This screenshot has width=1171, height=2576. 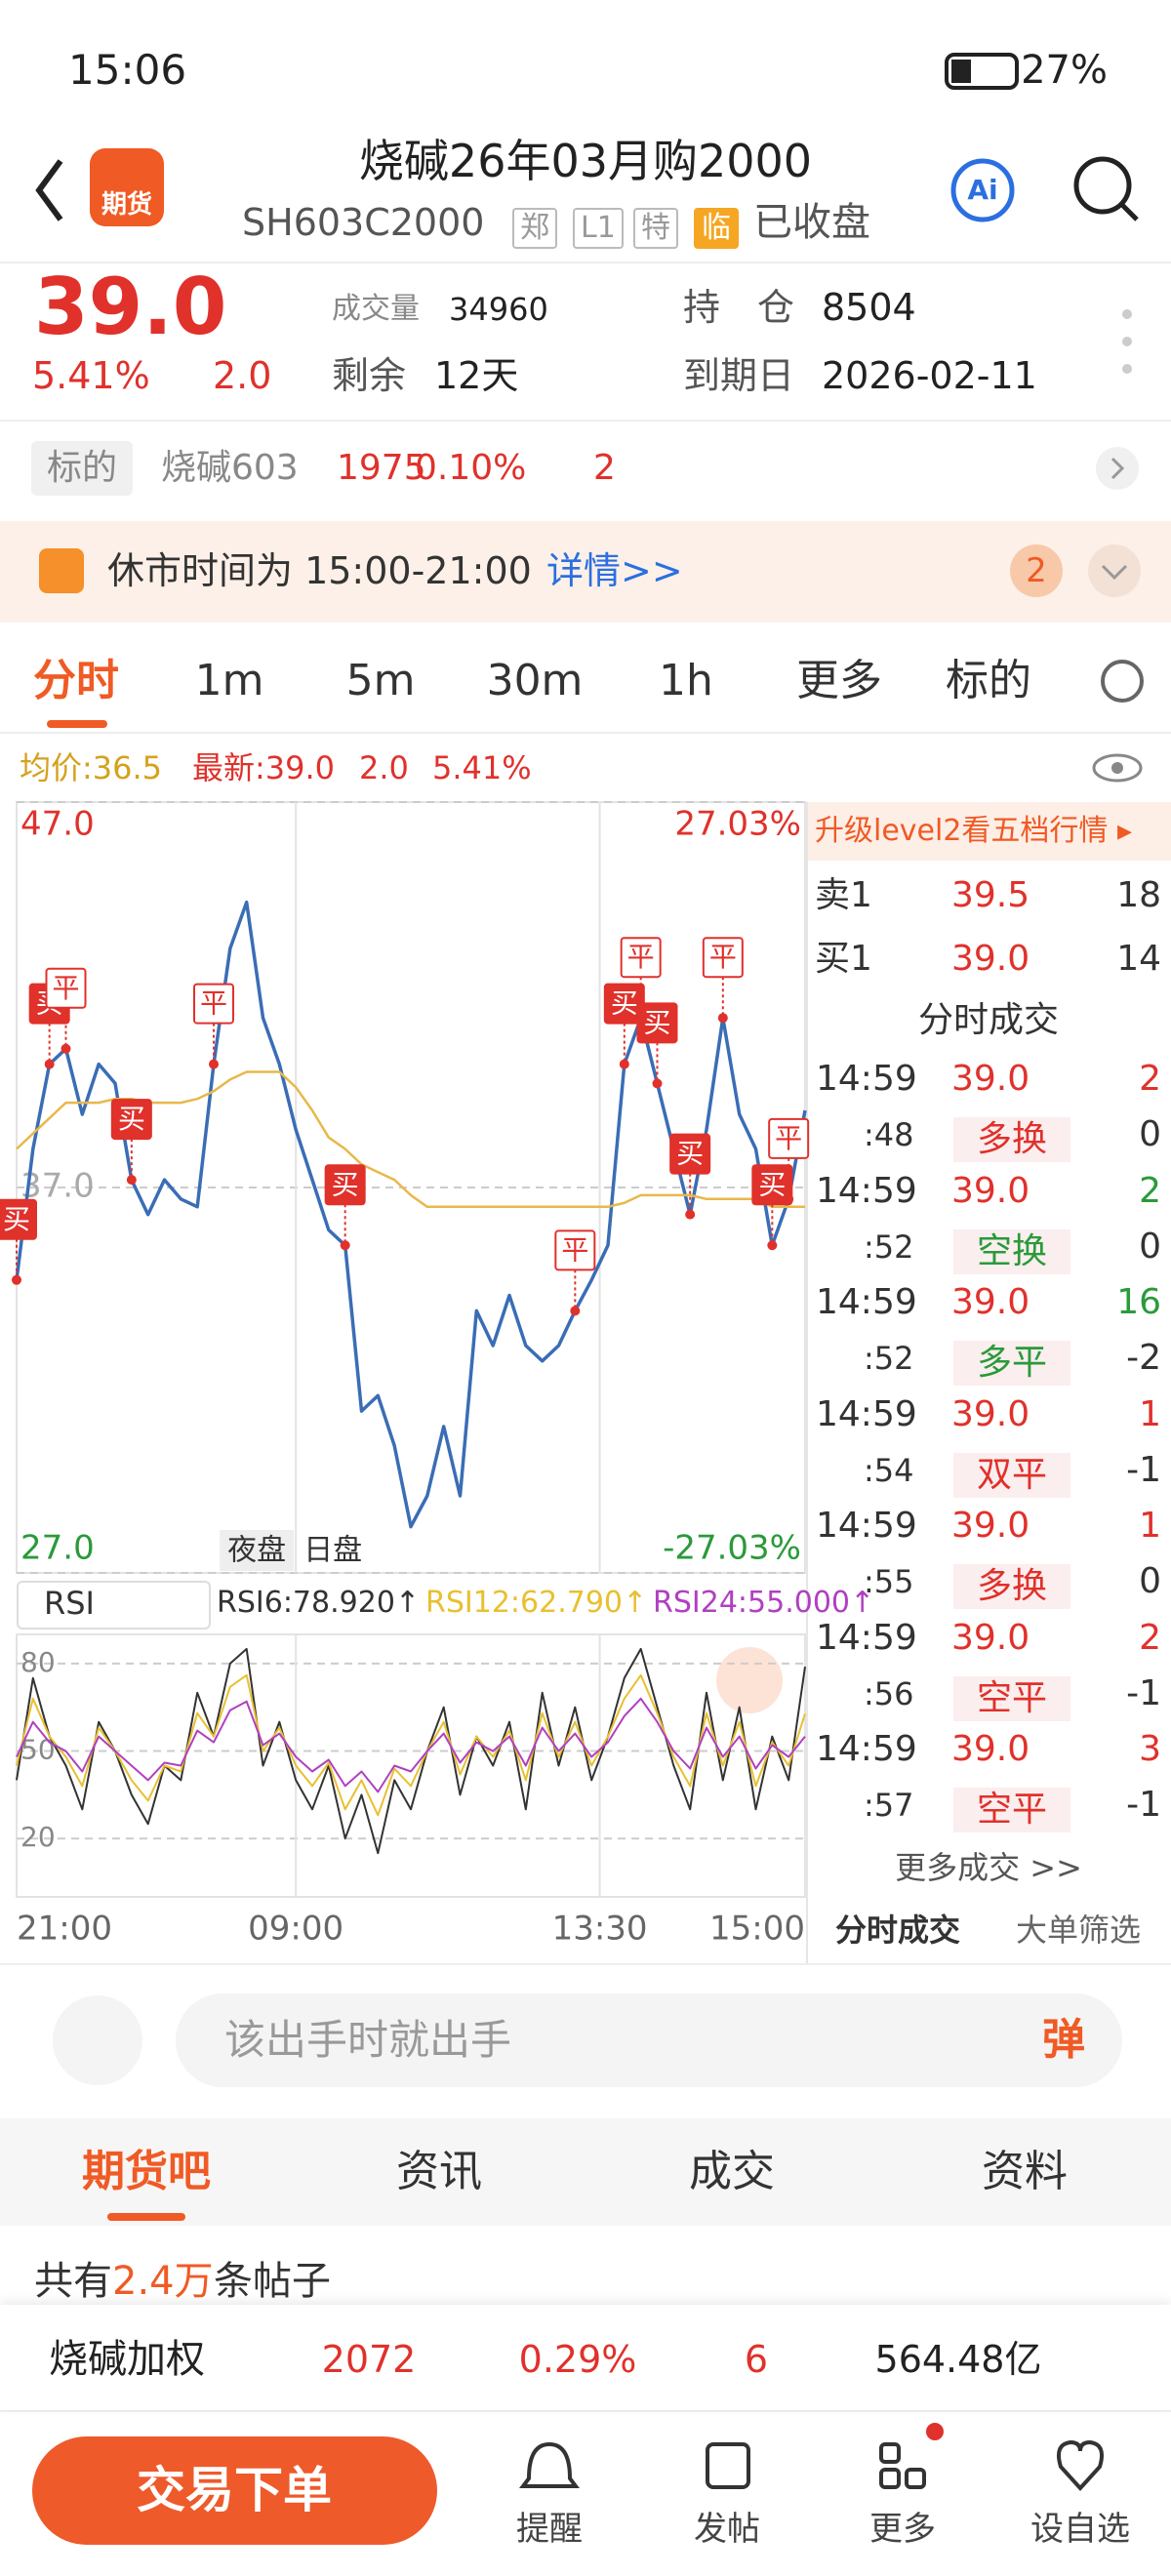 I want to click on trade-type: 多换, so click(x=1011, y=1139).